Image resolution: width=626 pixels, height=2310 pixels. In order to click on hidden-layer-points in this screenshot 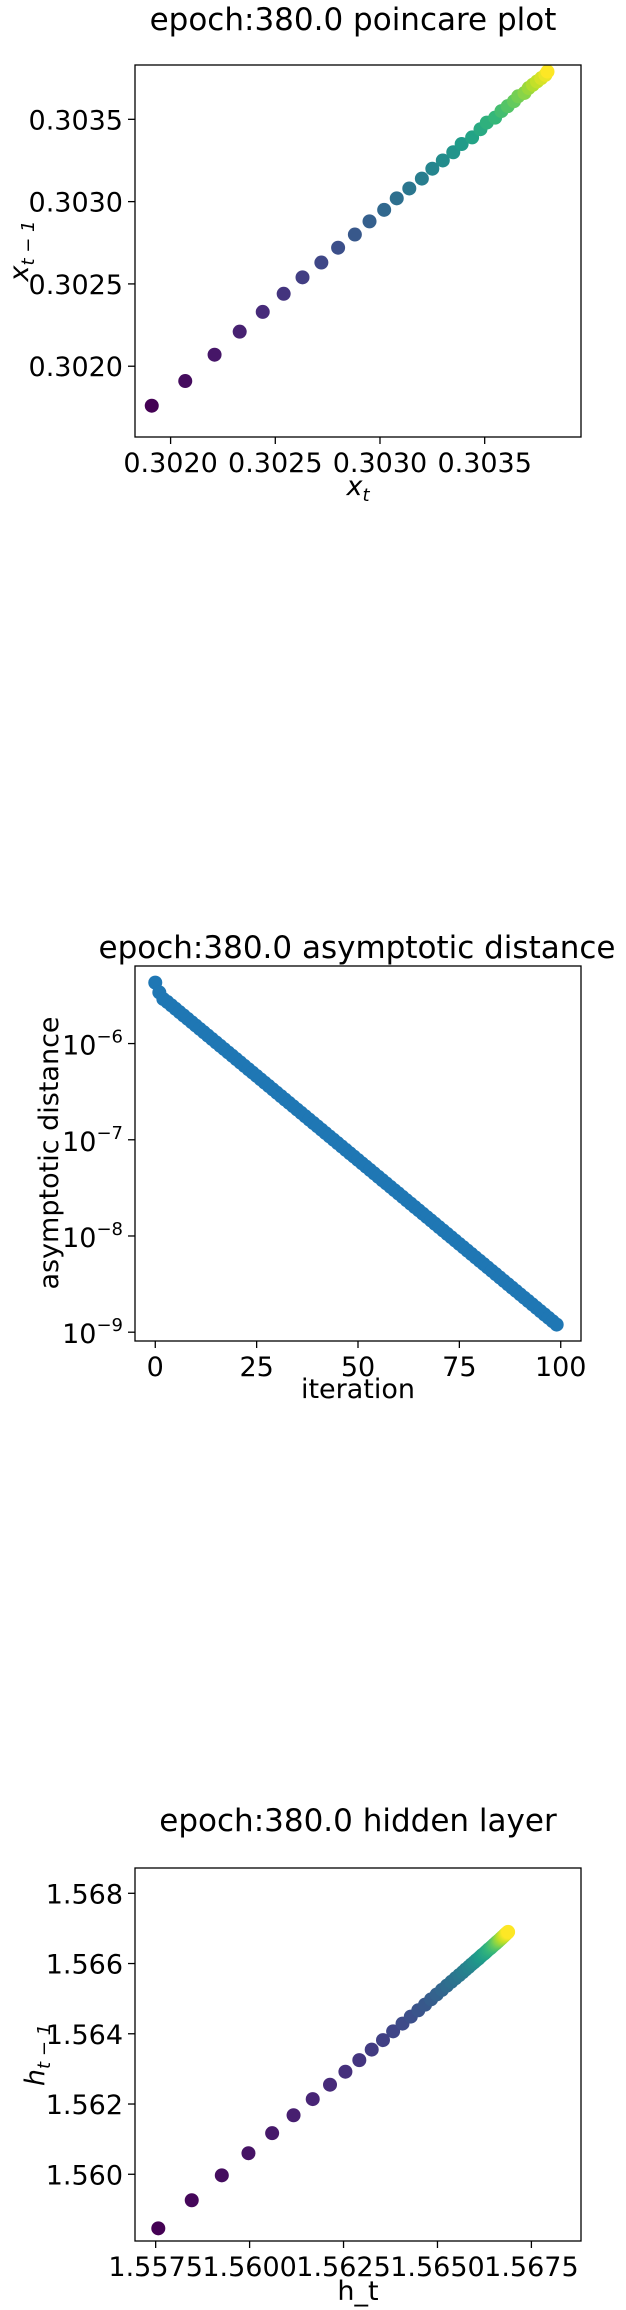, I will do `click(333, 2080)`.